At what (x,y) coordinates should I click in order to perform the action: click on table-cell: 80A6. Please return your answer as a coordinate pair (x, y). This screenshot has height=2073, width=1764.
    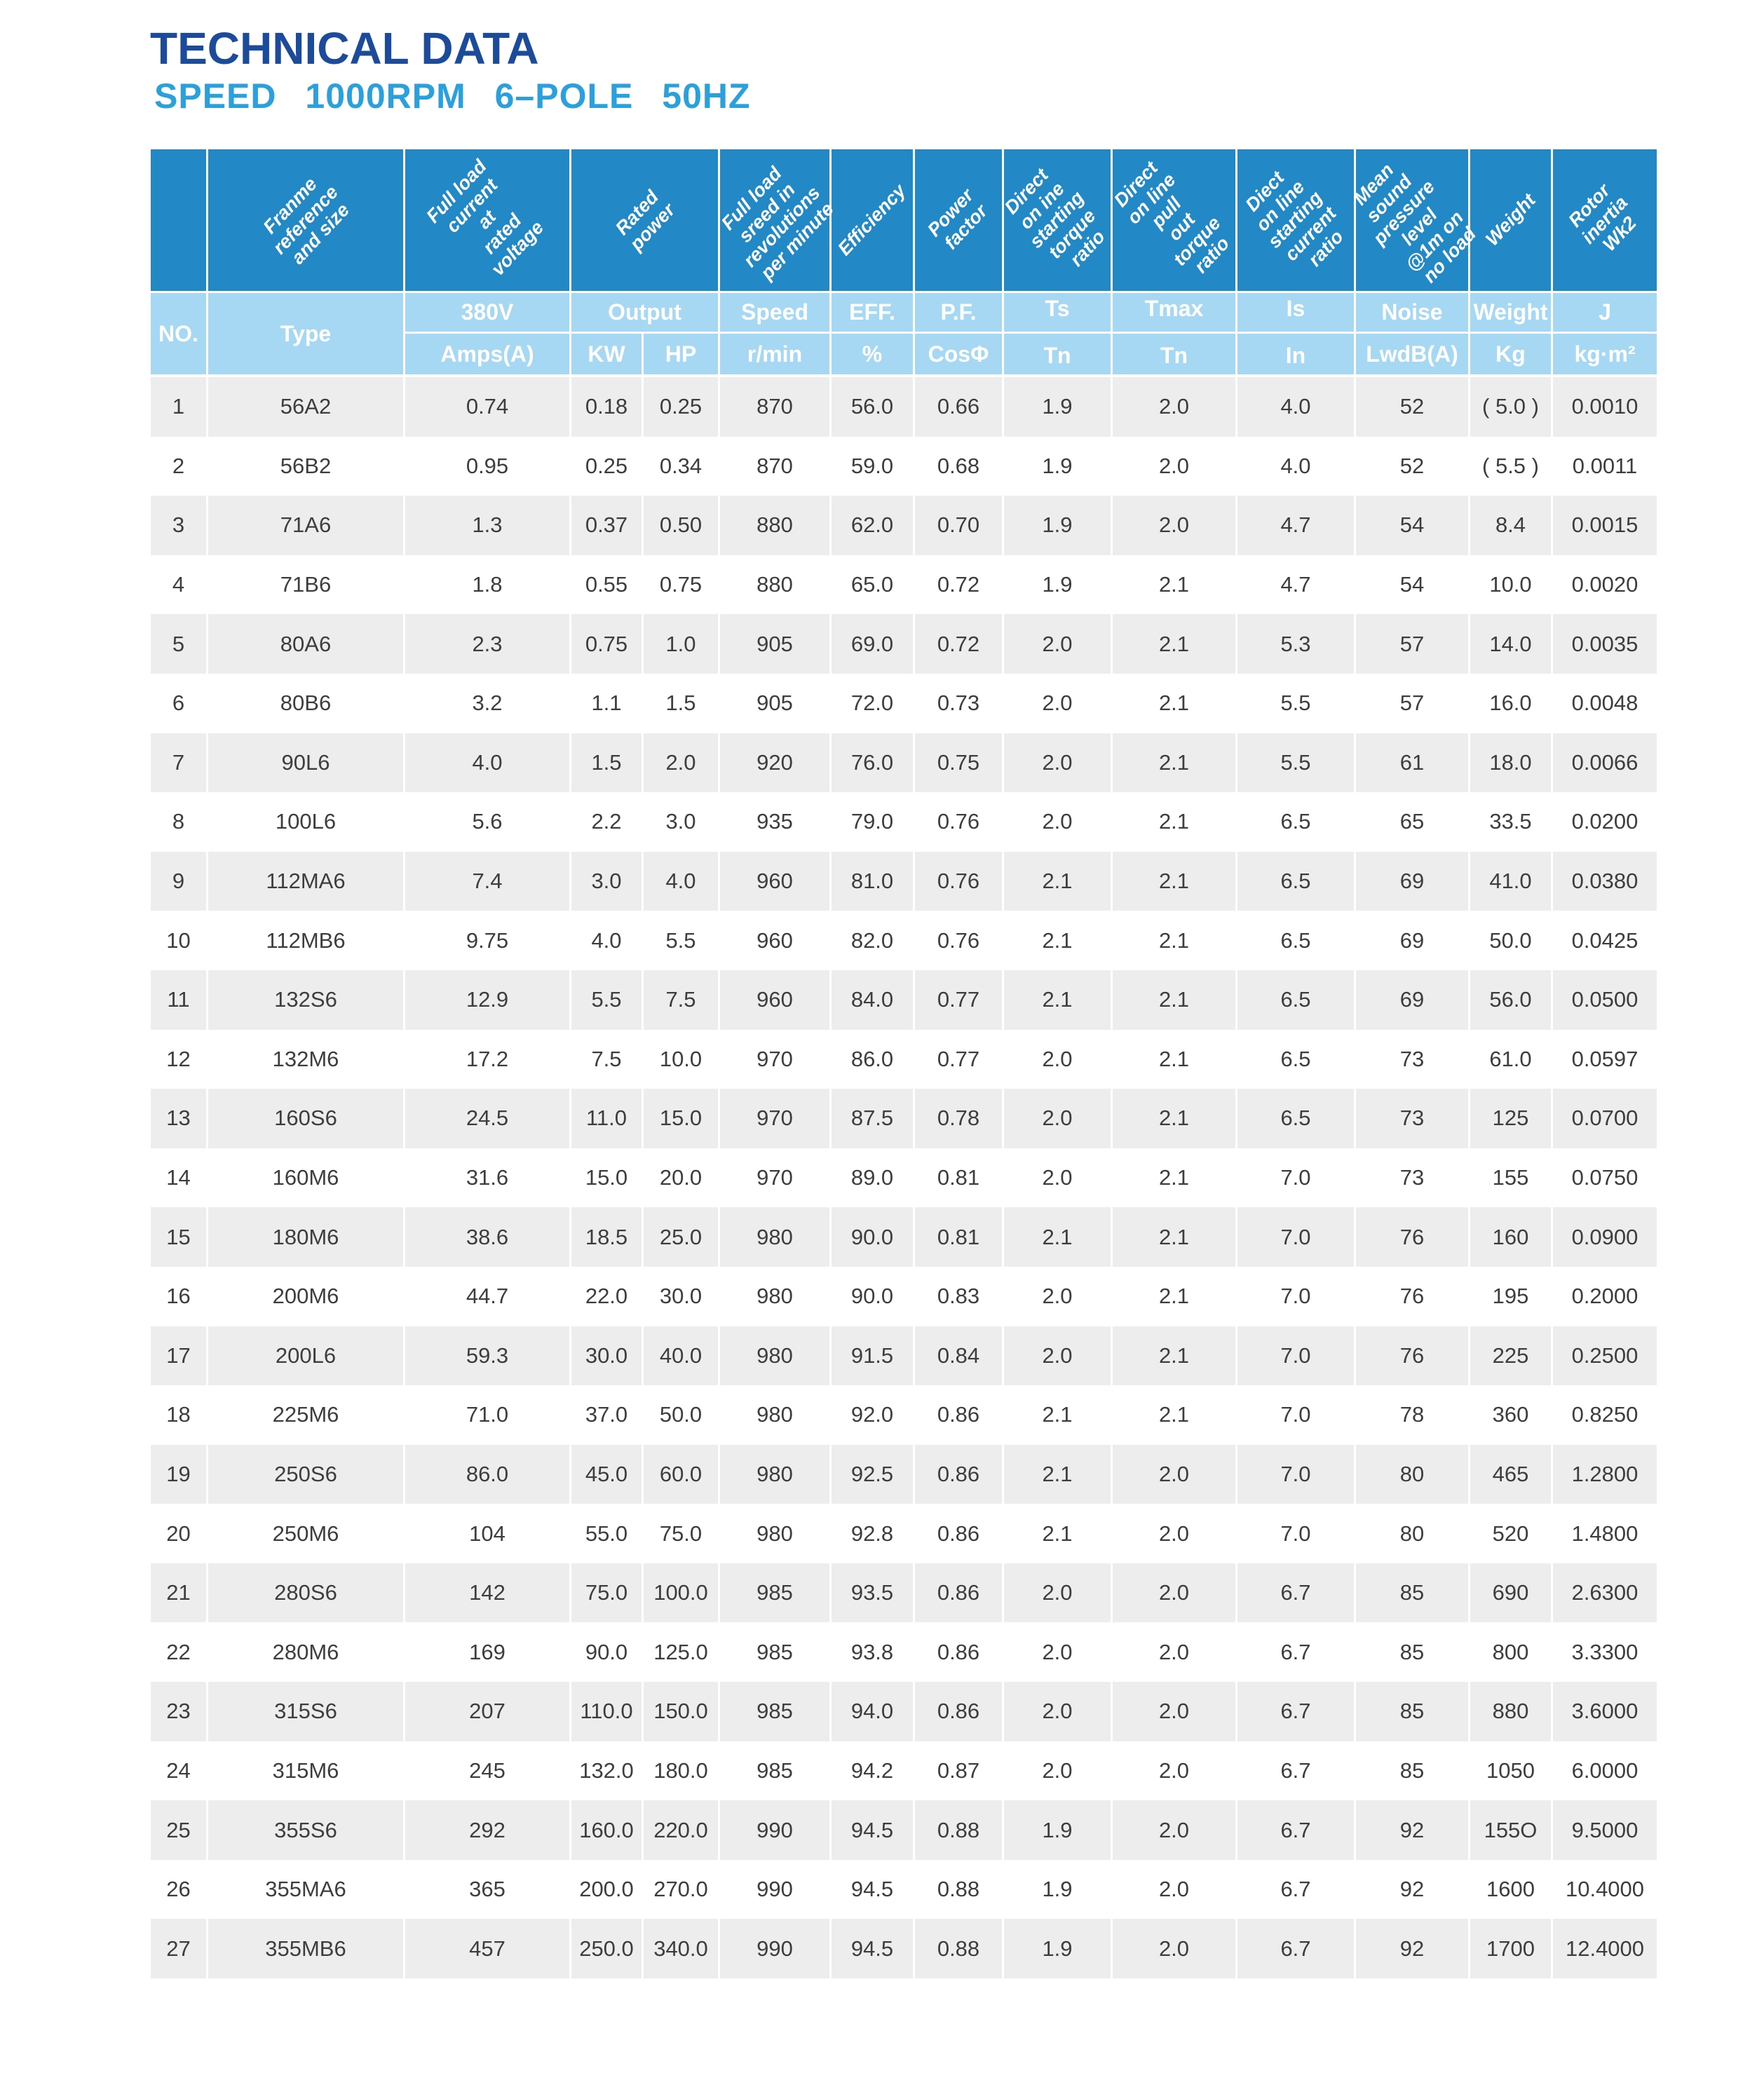
    Looking at the image, I should click on (307, 644).